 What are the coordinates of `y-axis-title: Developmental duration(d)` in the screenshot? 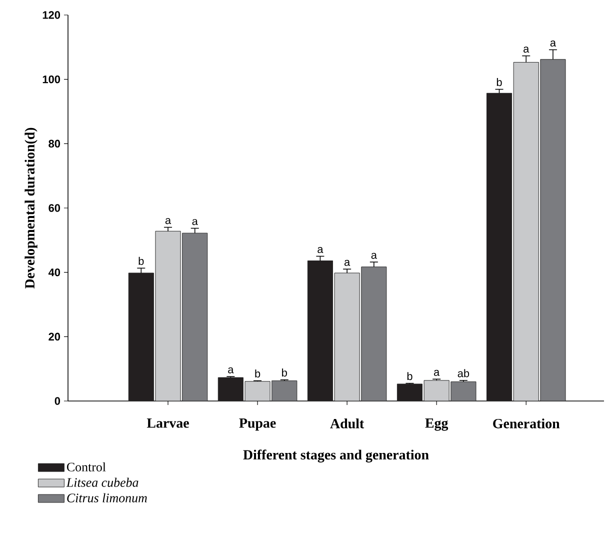 It's located at (31, 208).